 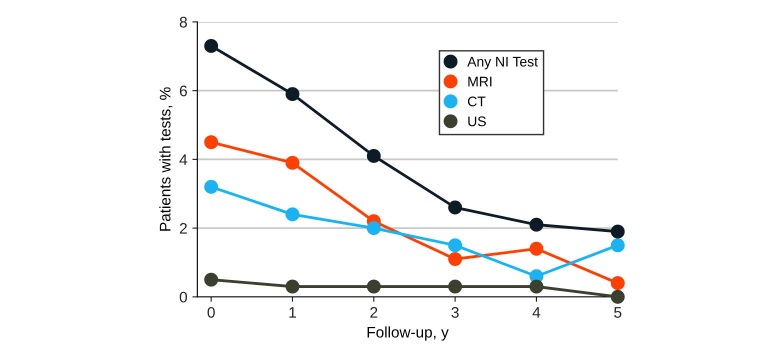 I want to click on x-tick-label: 0, so click(x=211, y=312).